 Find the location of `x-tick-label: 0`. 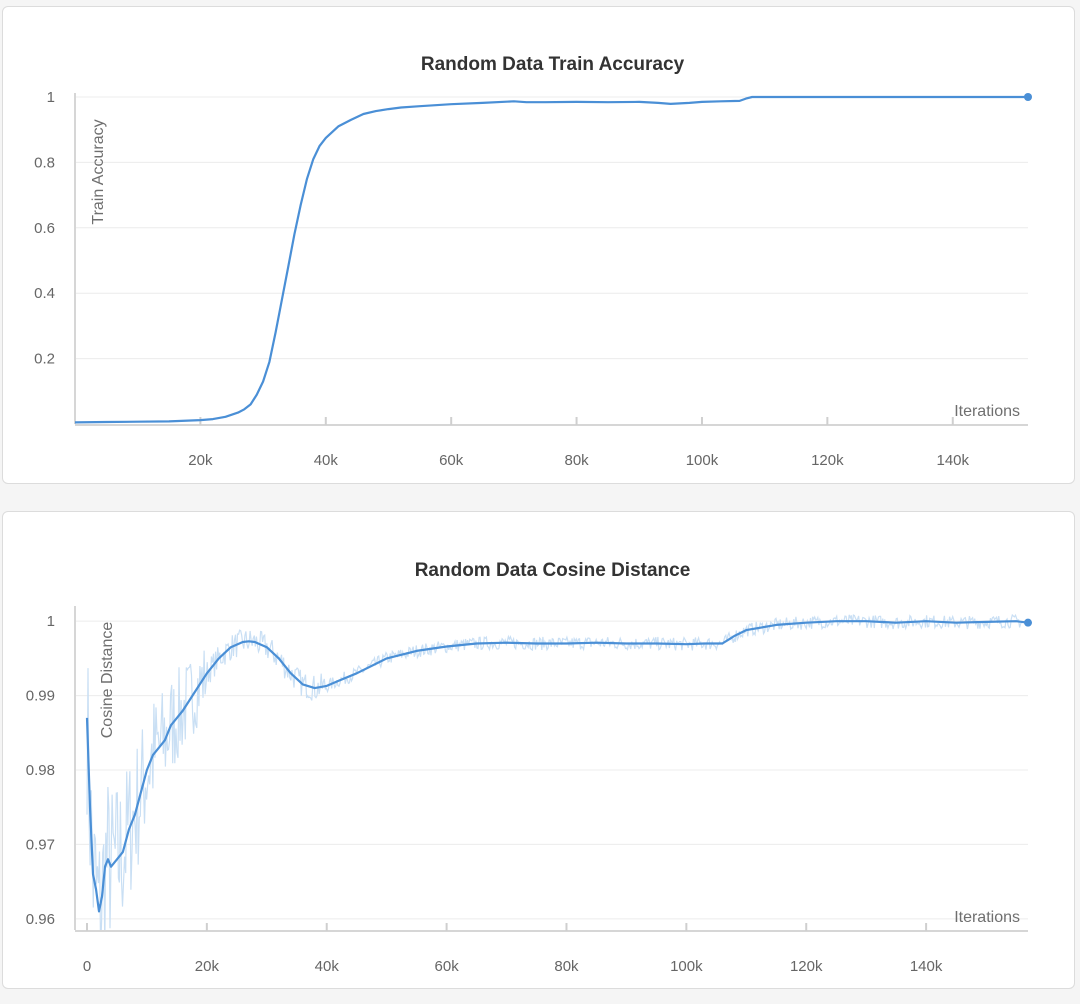

x-tick-label: 0 is located at coordinates (87, 966).